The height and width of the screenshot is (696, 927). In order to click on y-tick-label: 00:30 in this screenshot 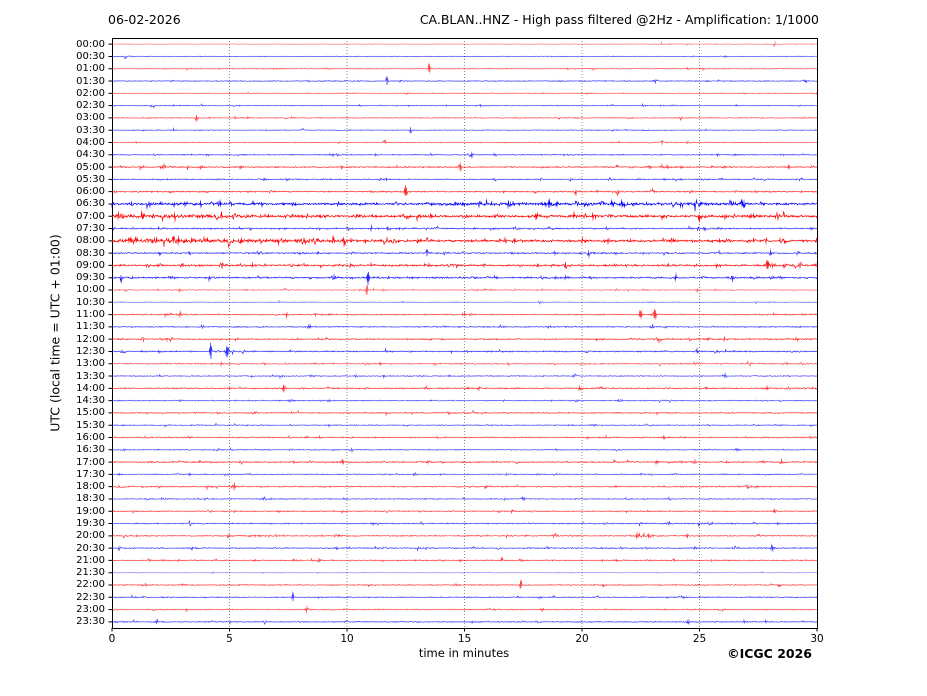, I will do `click(90, 56)`.